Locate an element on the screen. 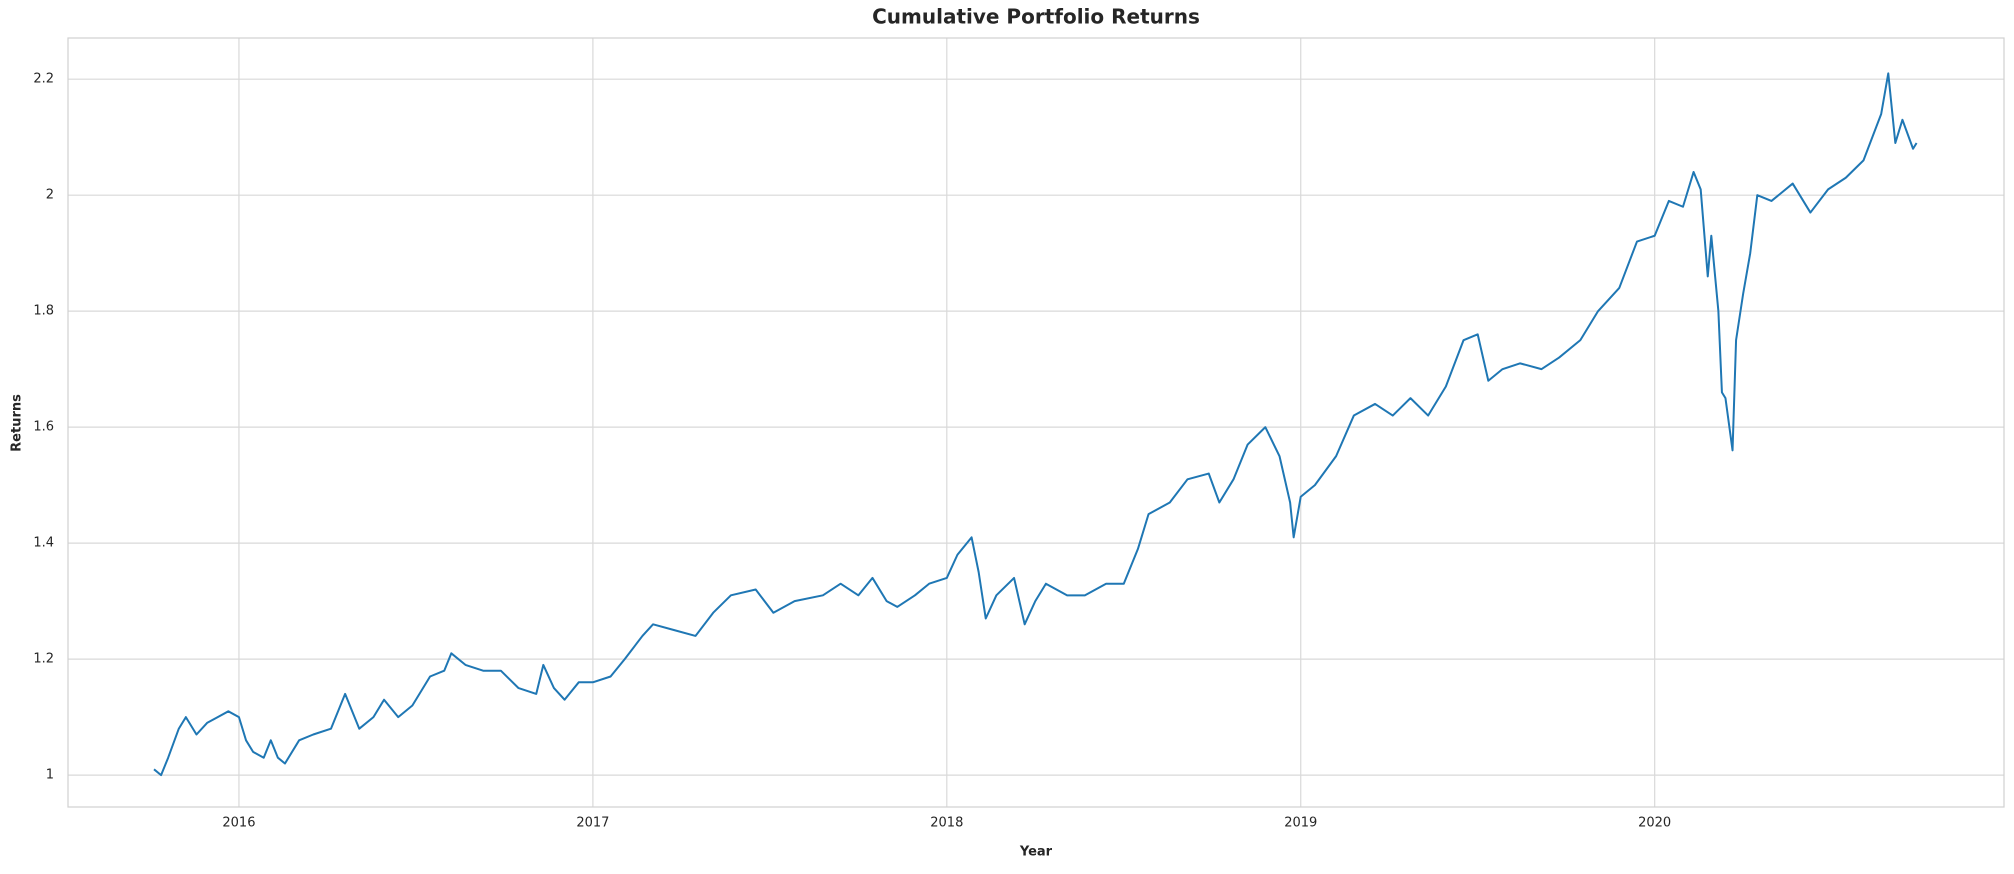  x-tick-label: 2018 is located at coordinates (946, 823).